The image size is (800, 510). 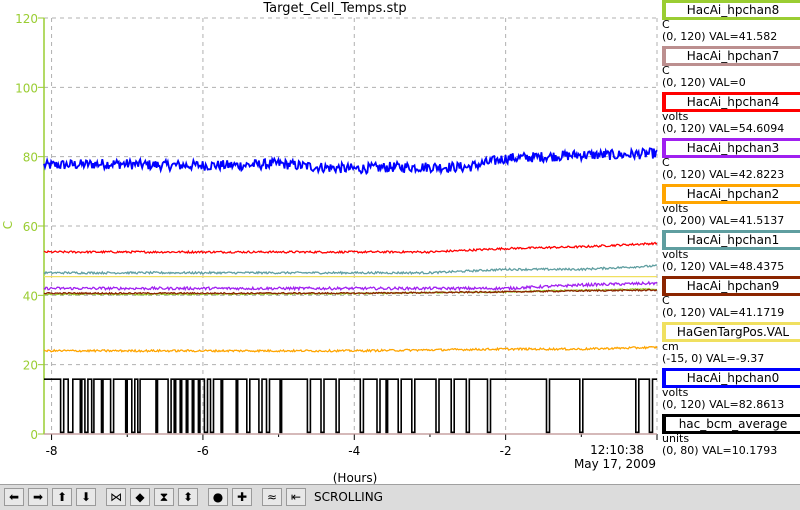 I want to click on series-line-HacAi_hpchan2, so click(x=350, y=349).